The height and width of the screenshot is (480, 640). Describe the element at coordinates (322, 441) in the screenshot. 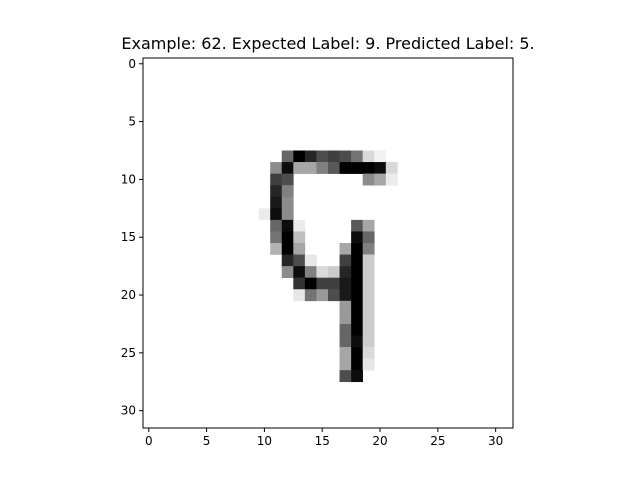

I see `x-tick-label: 15` at that location.